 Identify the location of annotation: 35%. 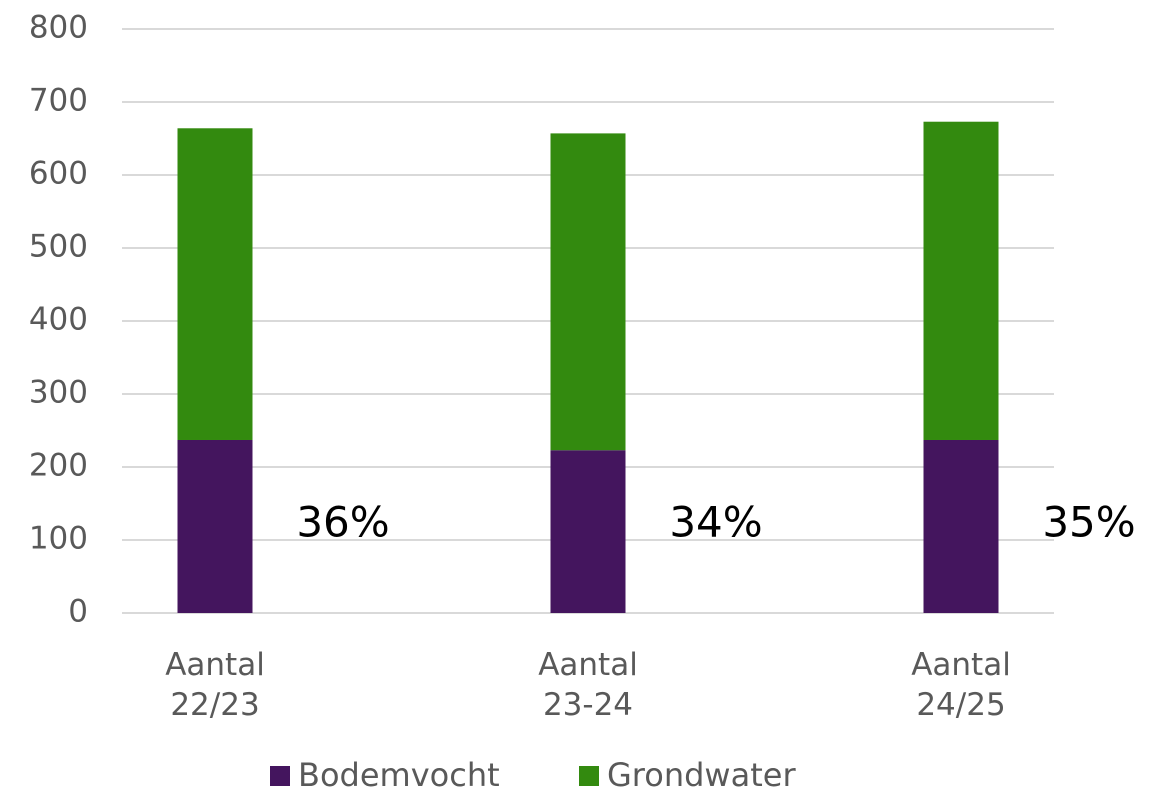
(1088, 522).